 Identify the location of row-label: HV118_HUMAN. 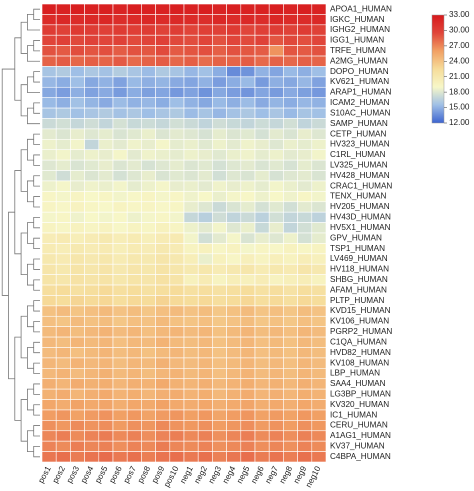
(359, 269).